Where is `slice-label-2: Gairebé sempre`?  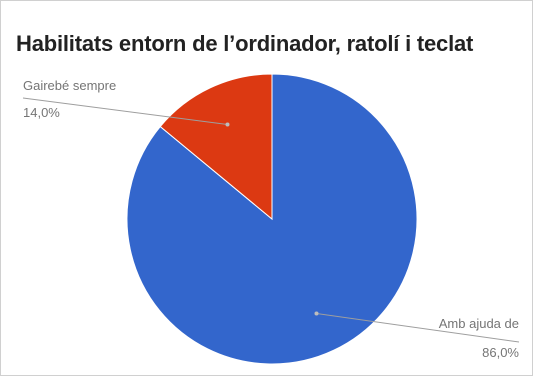 slice-label-2: Gairebé sempre is located at coordinates (69, 85).